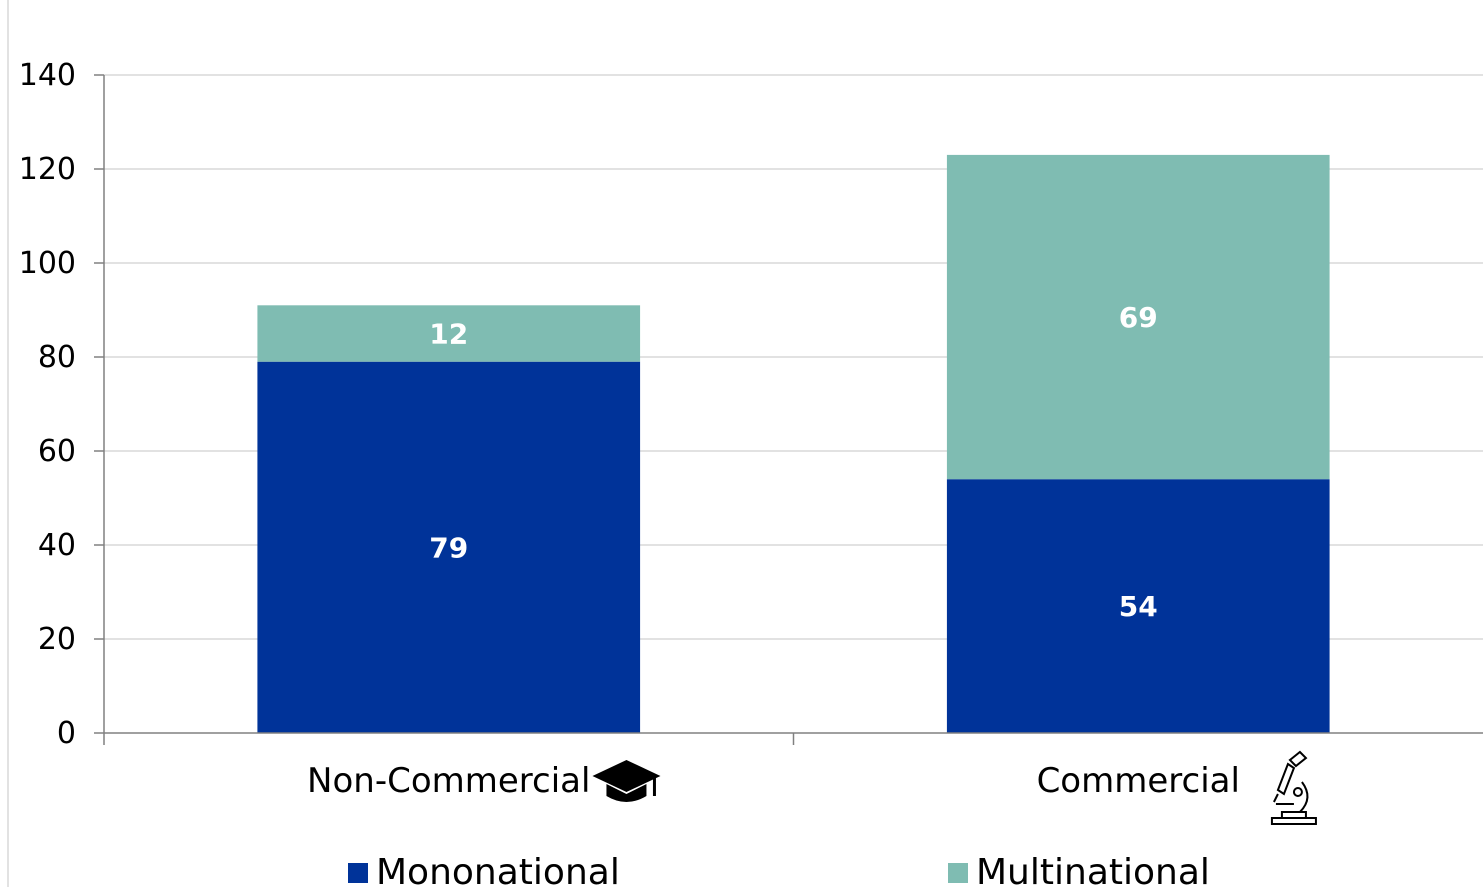 The height and width of the screenshot is (887, 1483). Describe the element at coordinates (57, 545) in the screenshot. I see `y-tick-label-40: 40` at that location.